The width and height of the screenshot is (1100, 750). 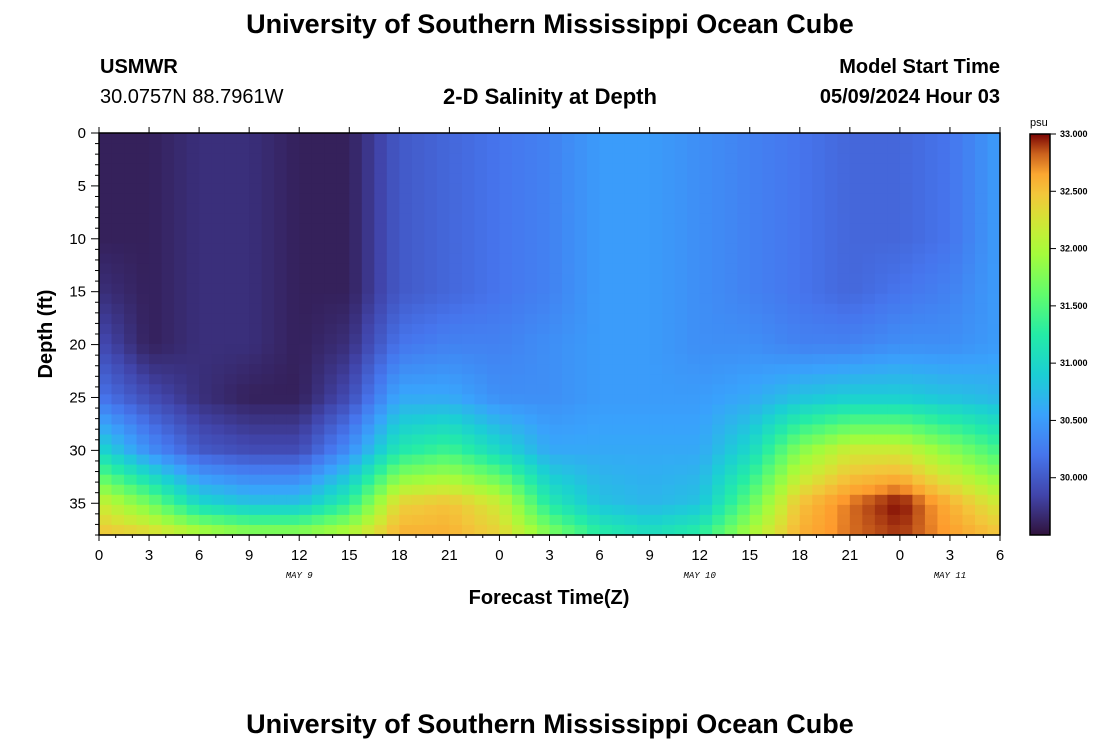 What do you see at coordinates (192, 97) in the screenshot?
I see `station-coordinates: 30.0757N 88.7961W` at bounding box center [192, 97].